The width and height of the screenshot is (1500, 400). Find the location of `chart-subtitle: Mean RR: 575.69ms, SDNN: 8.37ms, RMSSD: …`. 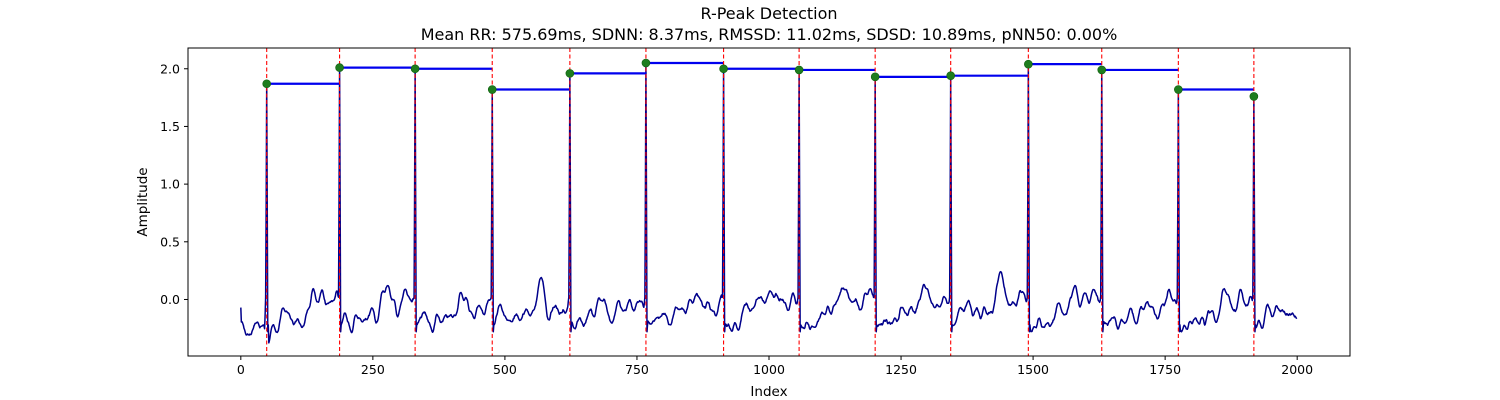

chart-subtitle: Mean RR: 575.69ms, SDNN: 8.37ms, RMSSD: … is located at coordinates (769, 34).